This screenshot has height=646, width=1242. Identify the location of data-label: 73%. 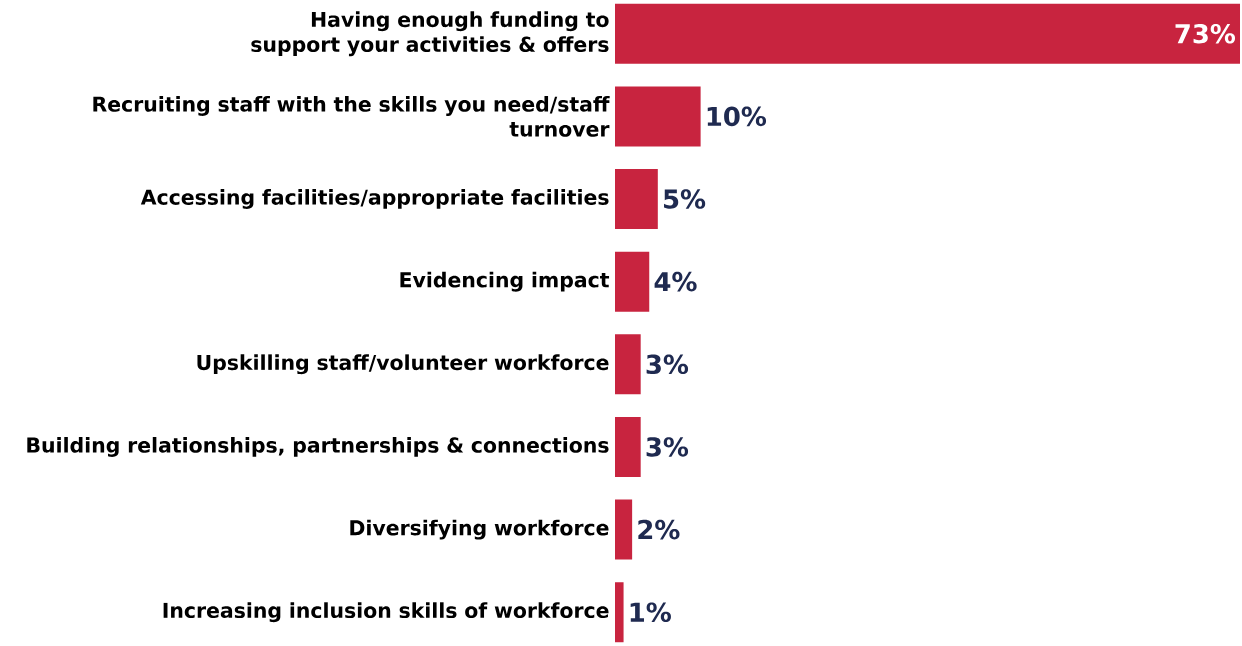
(1205, 33).